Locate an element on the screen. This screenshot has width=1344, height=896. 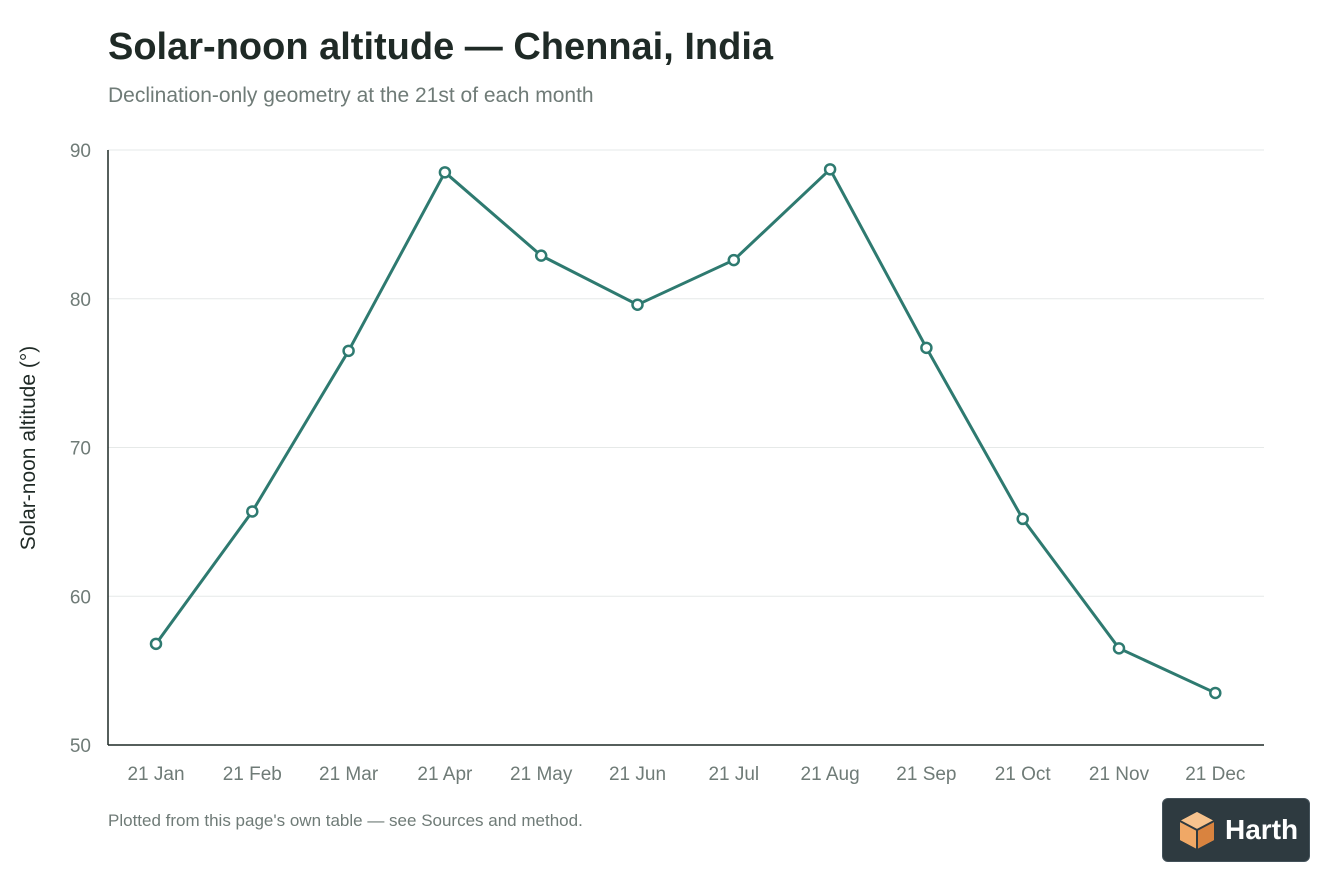
x-tick-label: 21 Oct is located at coordinates (1023, 774).